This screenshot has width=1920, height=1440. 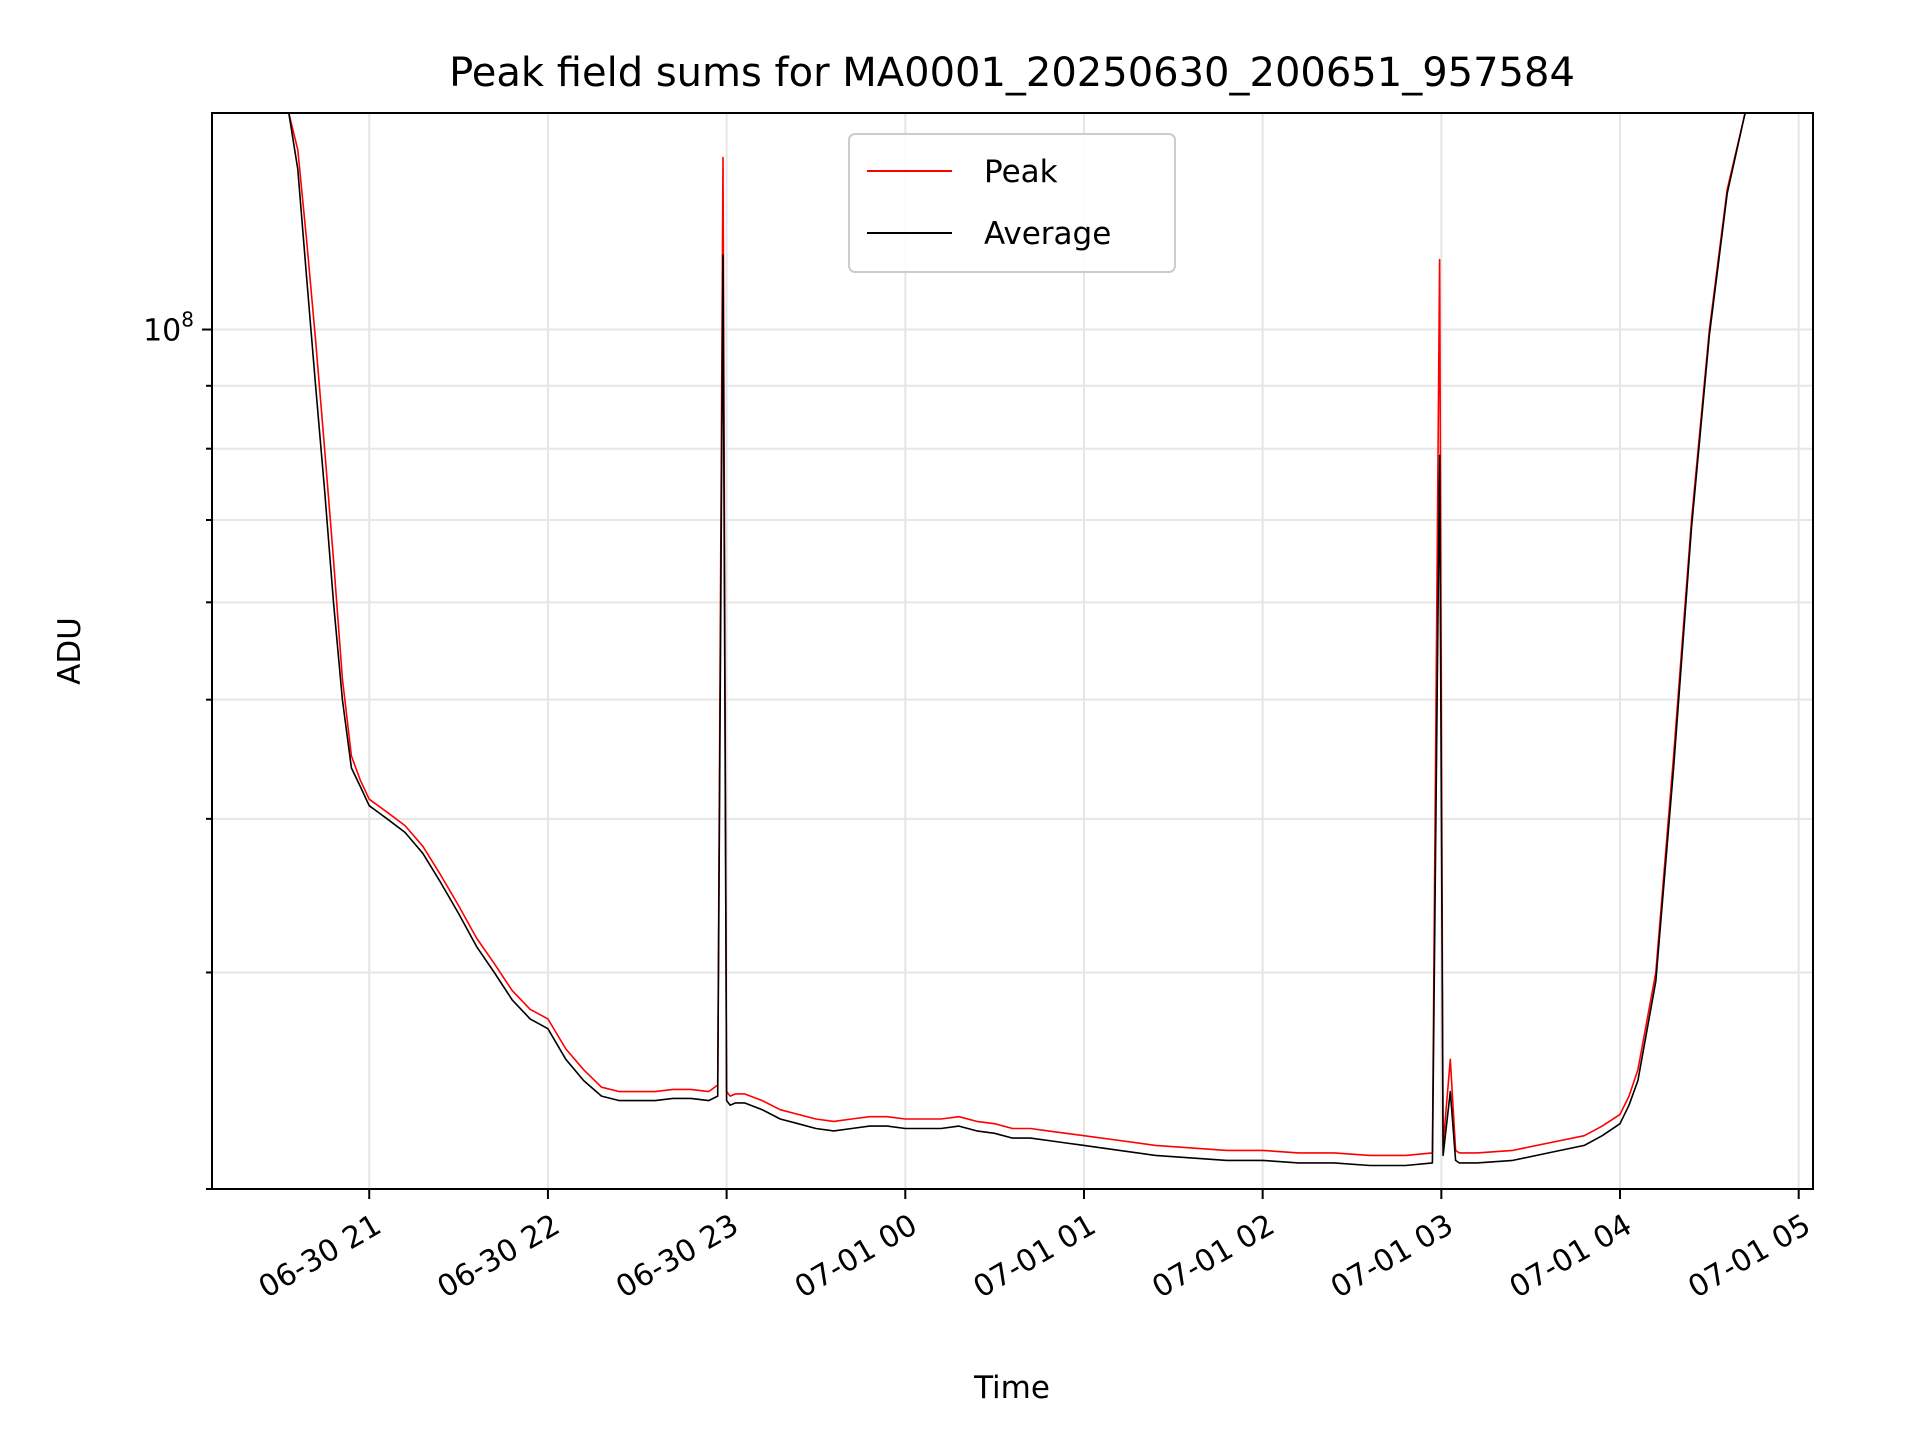 I want to click on legend-box, so click(x=1012, y=203).